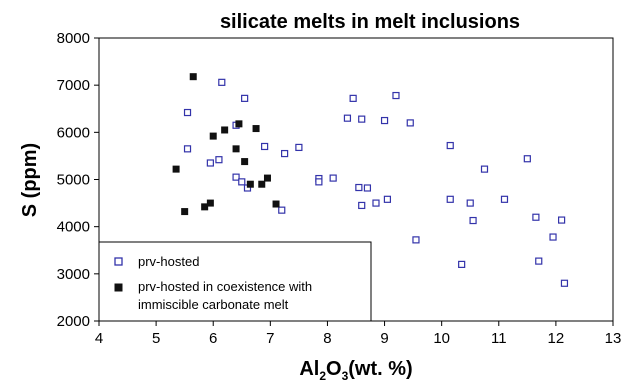 This screenshot has height=385, width=630. Describe the element at coordinates (225, 286) in the screenshot. I see `legend-label-coexistence-line1: prv-hosted in coexistence with` at that location.